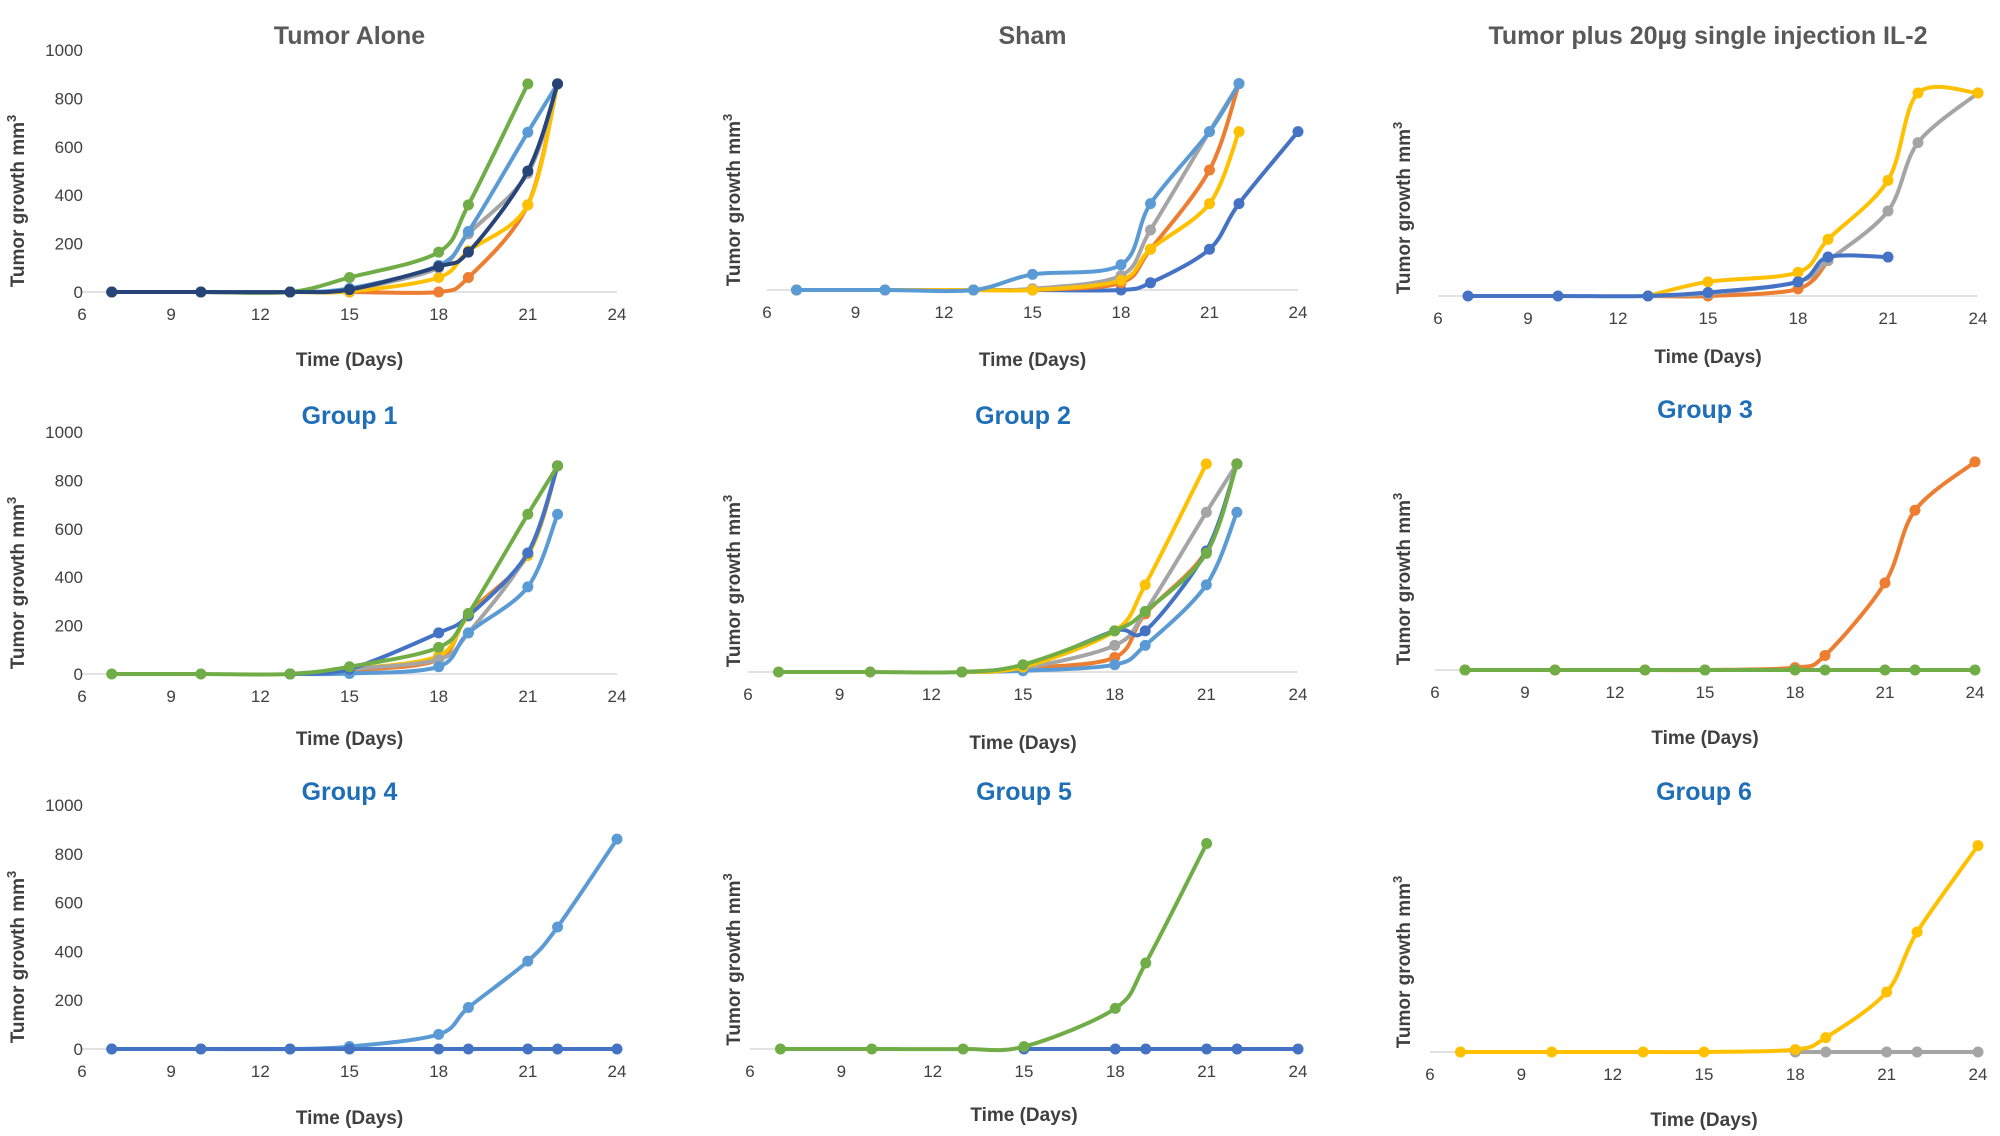 Image resolution: width=2000 pixels, height=1136 pixels. I want to click on chart-title: Group 2, so click(1023, 416).